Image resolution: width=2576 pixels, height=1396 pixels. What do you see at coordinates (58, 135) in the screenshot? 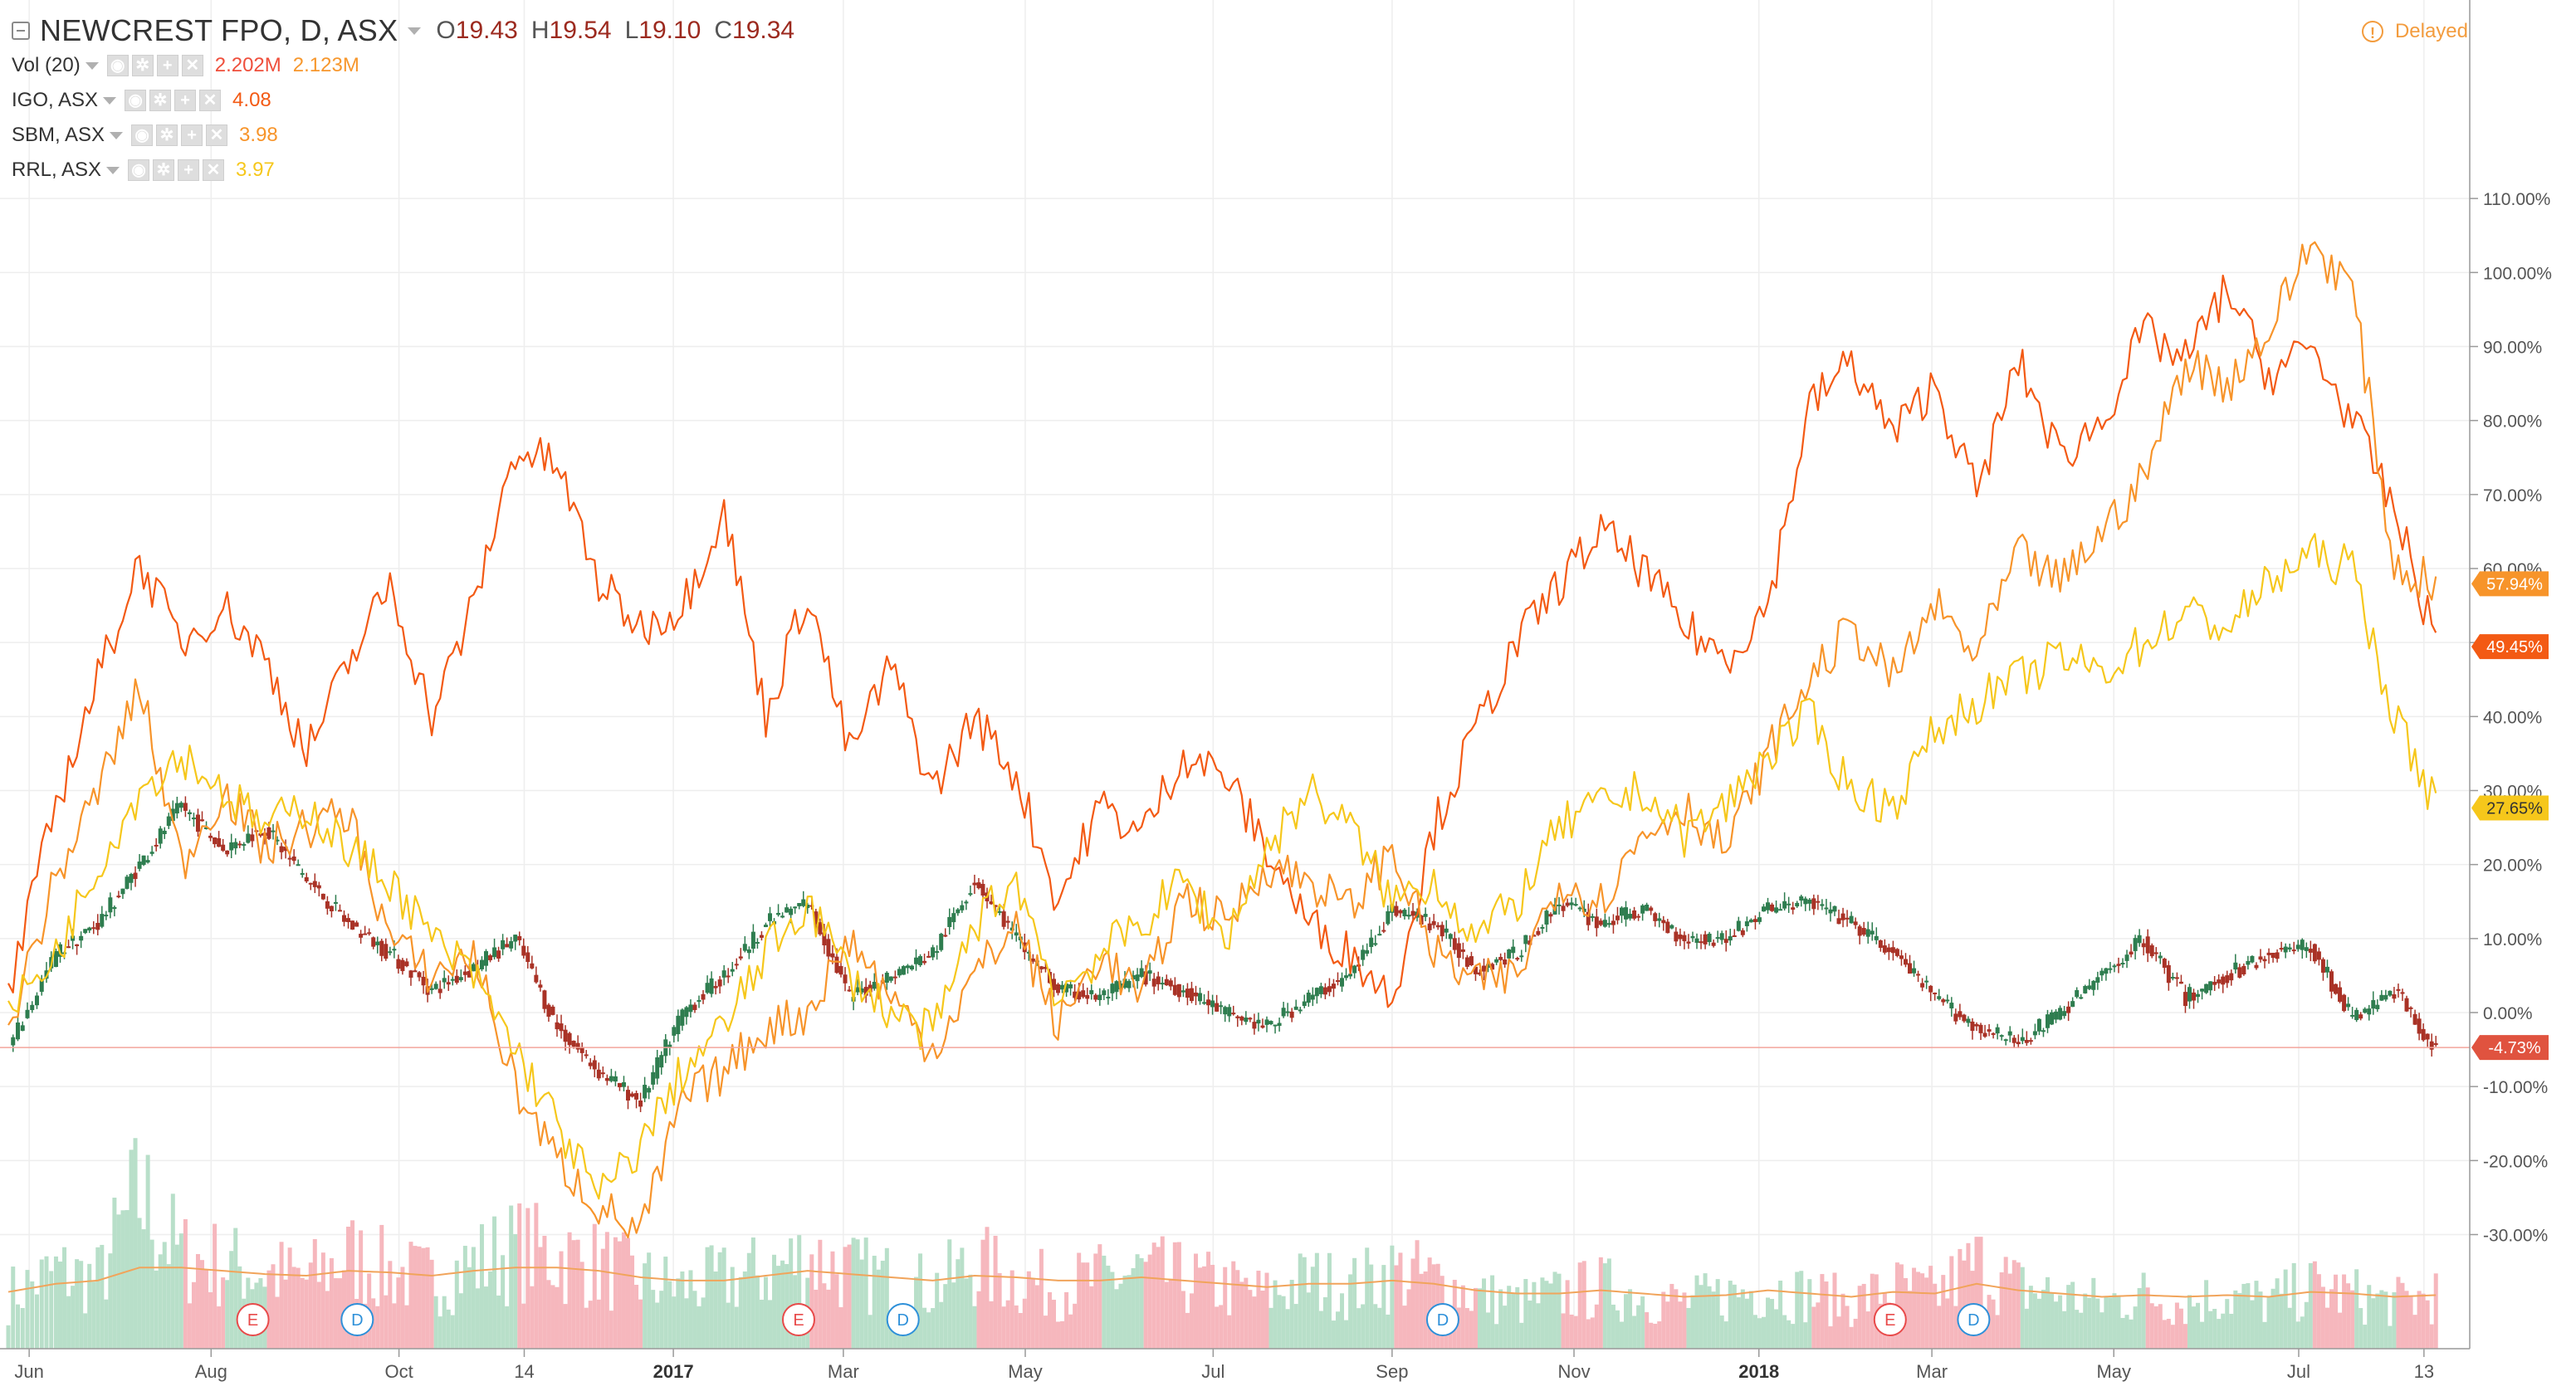
I see `study-name: SBM, ASX` at bounding box center [58, 135].